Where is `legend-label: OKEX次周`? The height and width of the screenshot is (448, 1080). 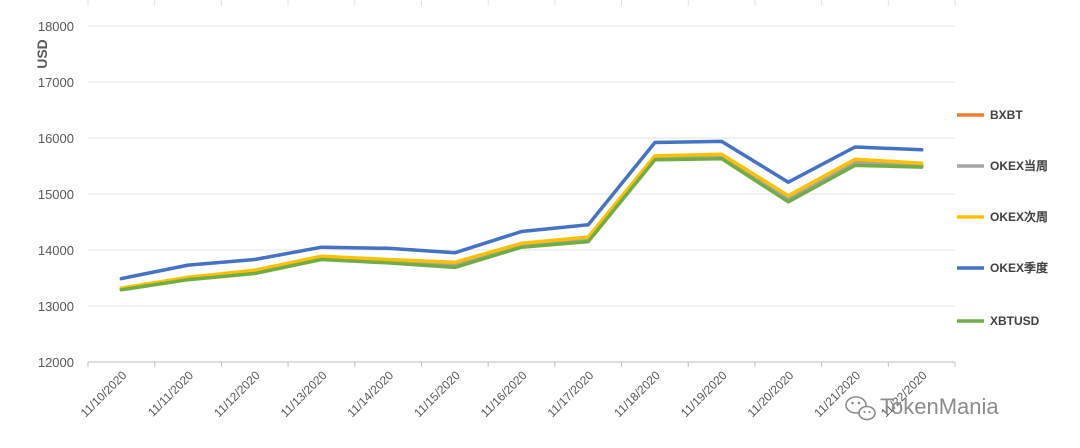
legend-label: OKEX次周 is located at coordinates (1019, 216).